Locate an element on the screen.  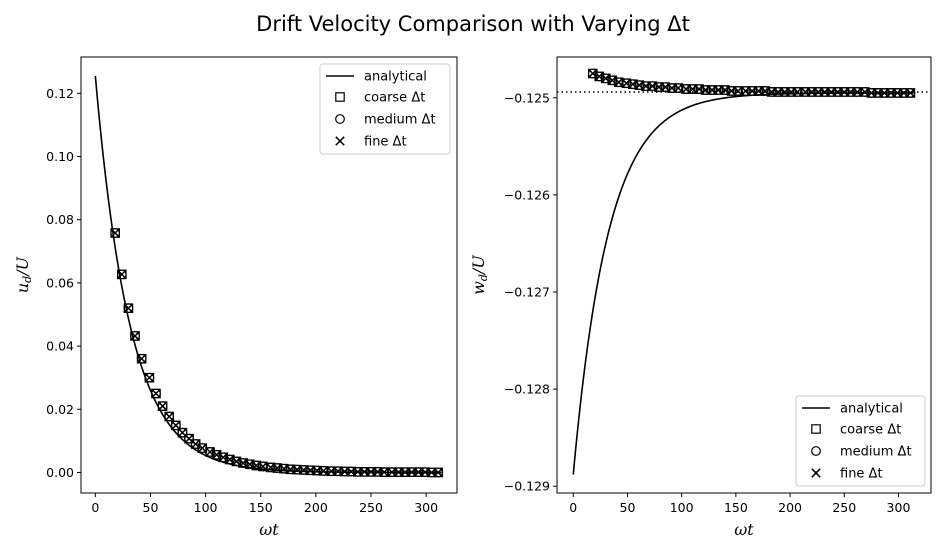
y-axis-label: wd/U is located at coordinates (479, 275).